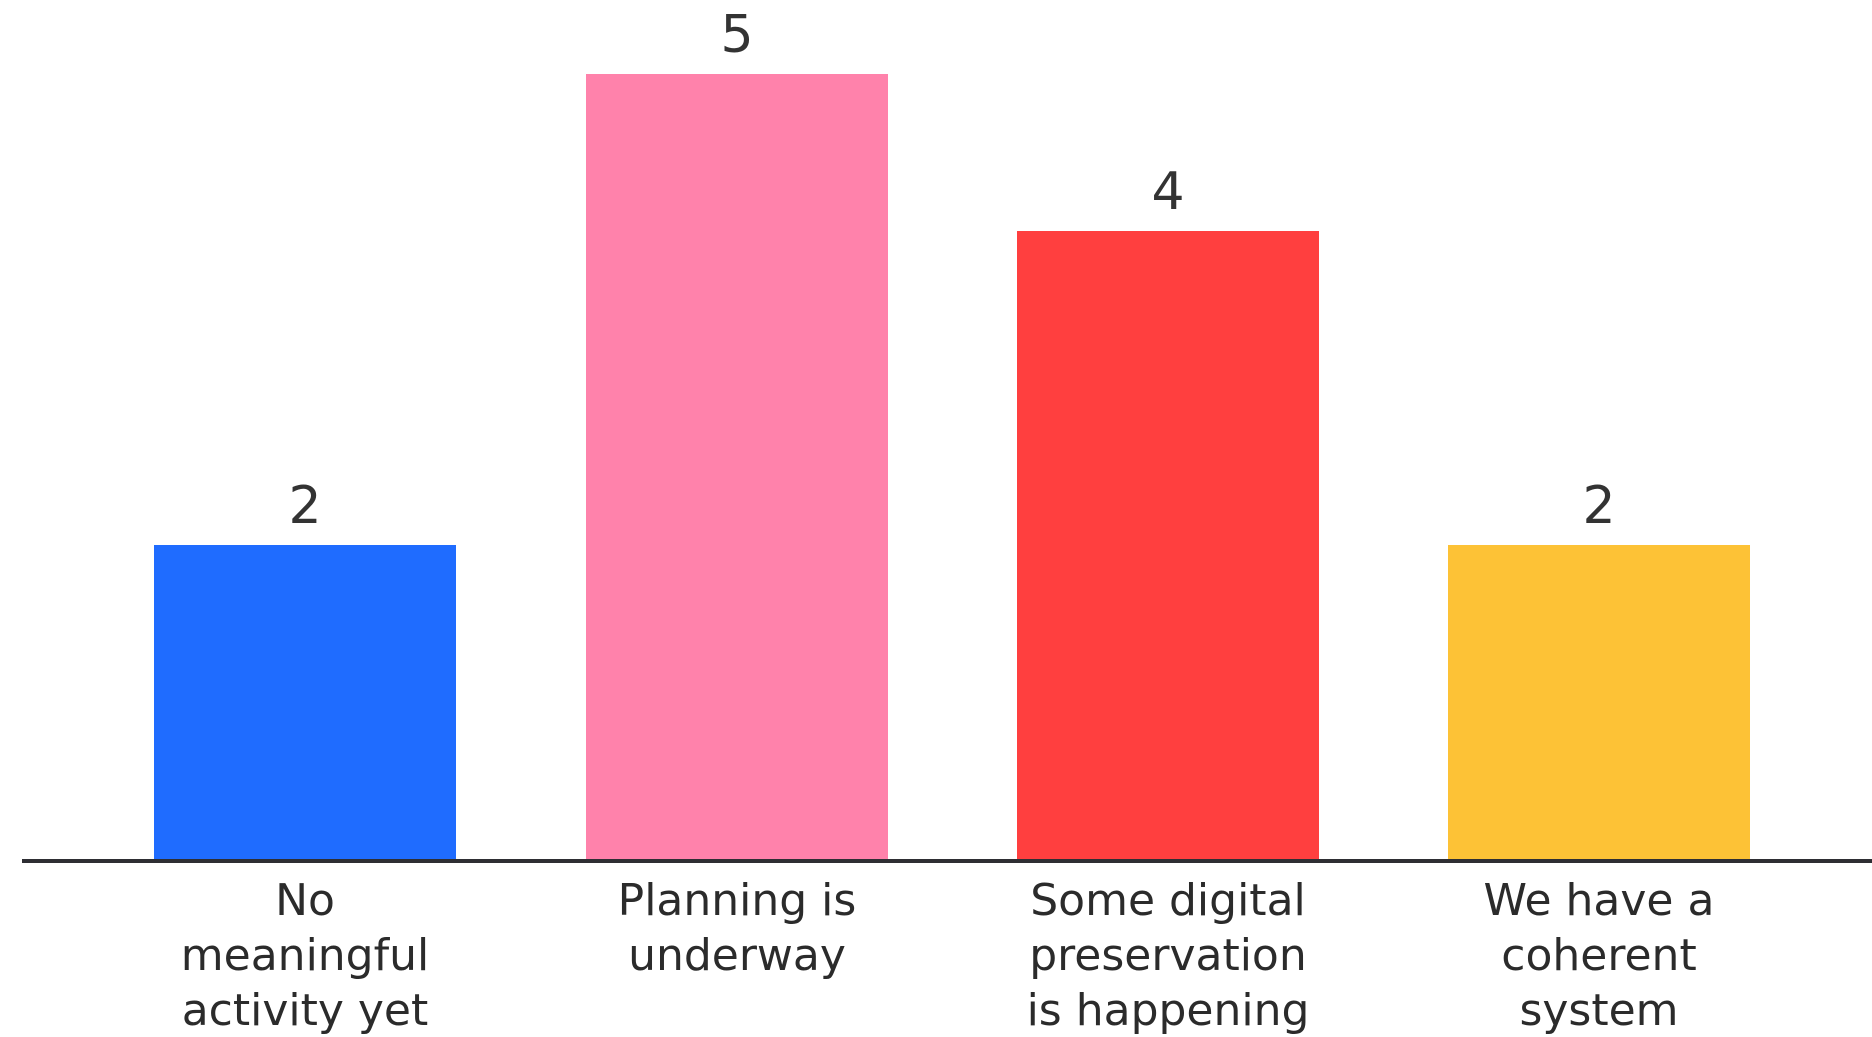  I want to click on category-label-line: coherent, so click(1598, 955).